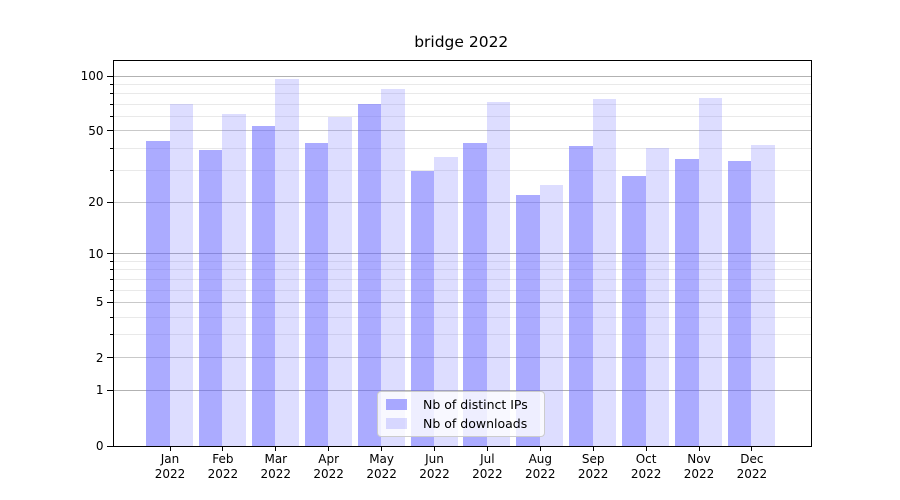 Image resolution: width=900 pixels, height=500 pixels. I want to click on legend-item-distinct-ips: Nb of distinct IPs, so click(461, 404).